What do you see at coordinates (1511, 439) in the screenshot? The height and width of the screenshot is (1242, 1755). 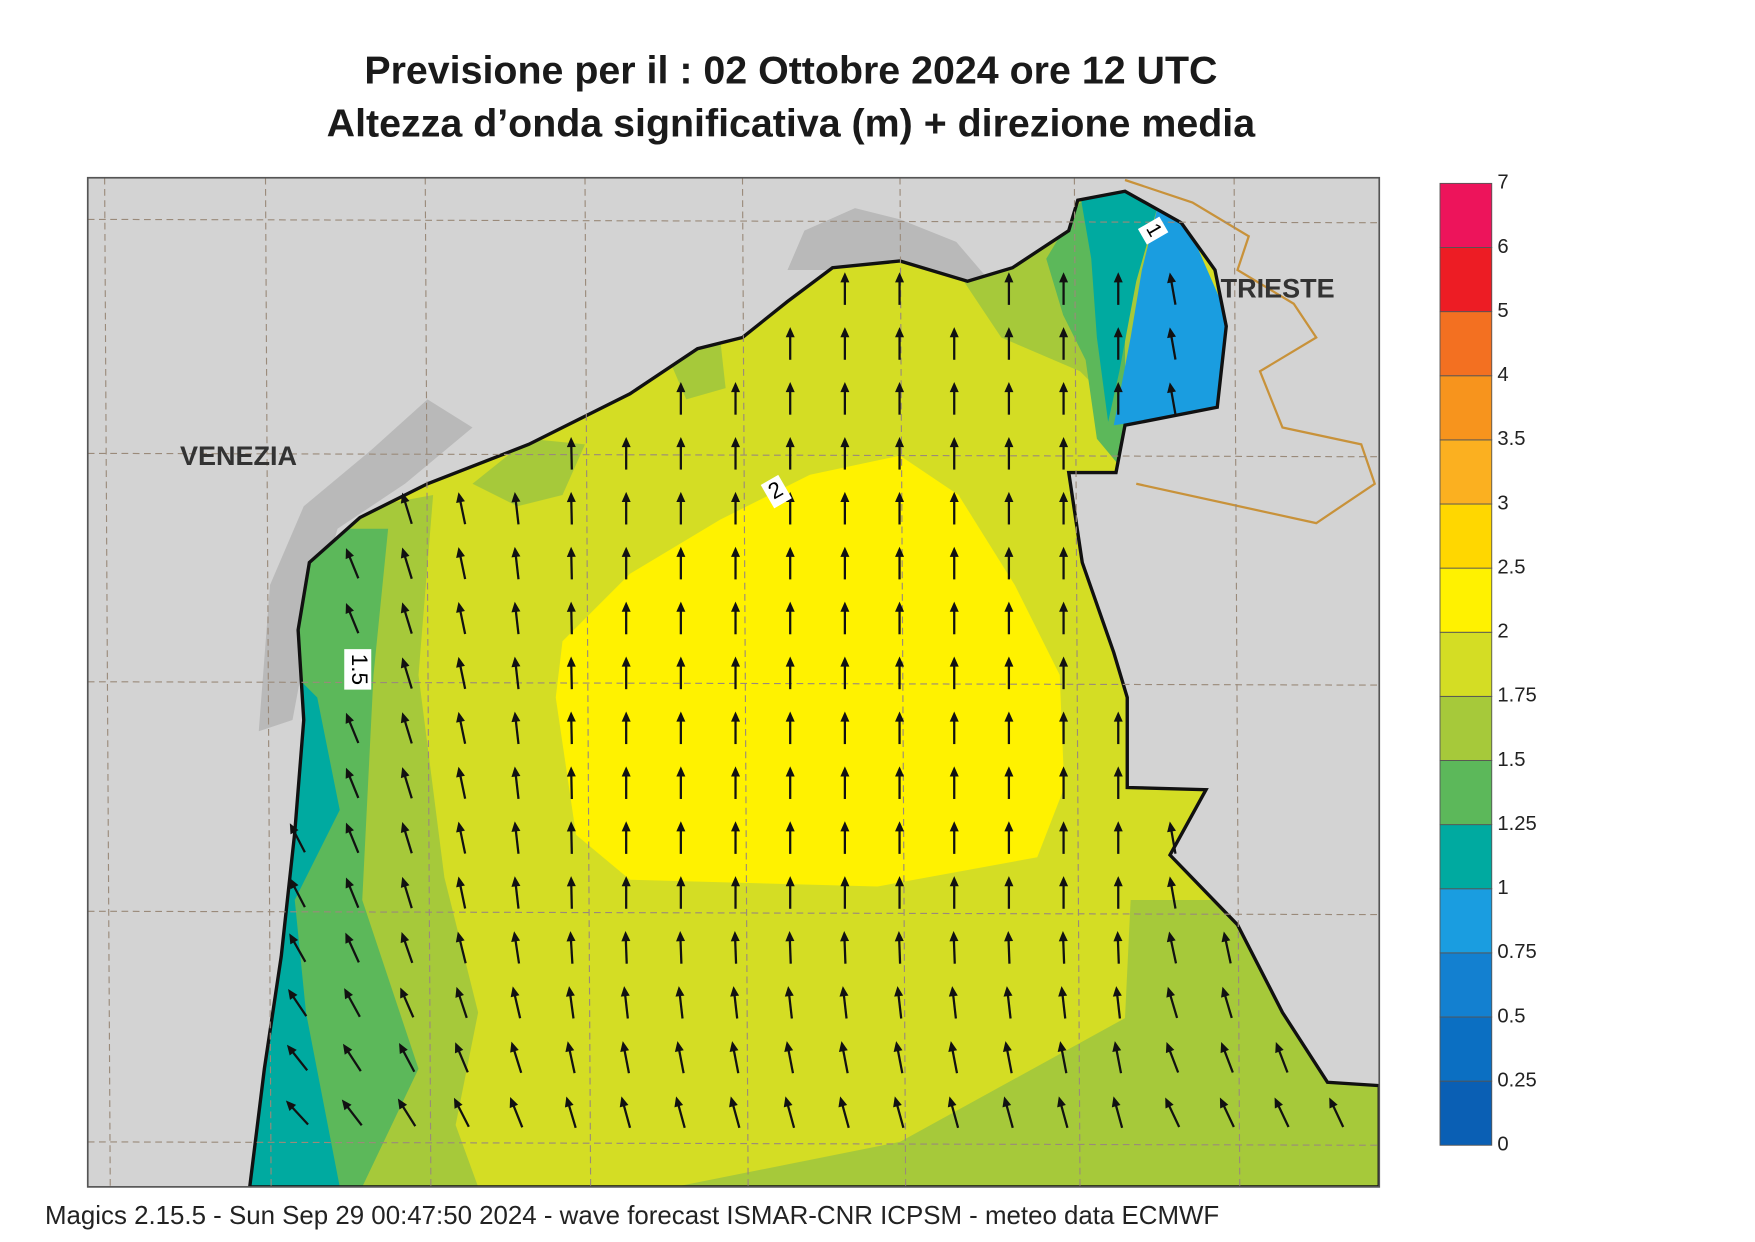 I see `colorbar-label: 3.5` at bounding box center [1511, 439].